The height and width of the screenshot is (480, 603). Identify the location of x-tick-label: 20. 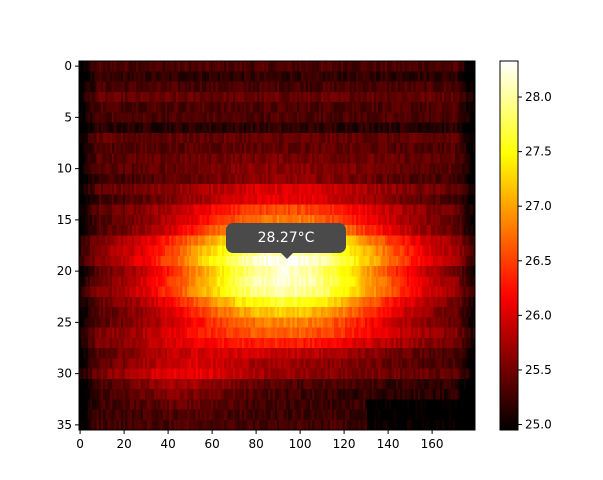
(123, 444).